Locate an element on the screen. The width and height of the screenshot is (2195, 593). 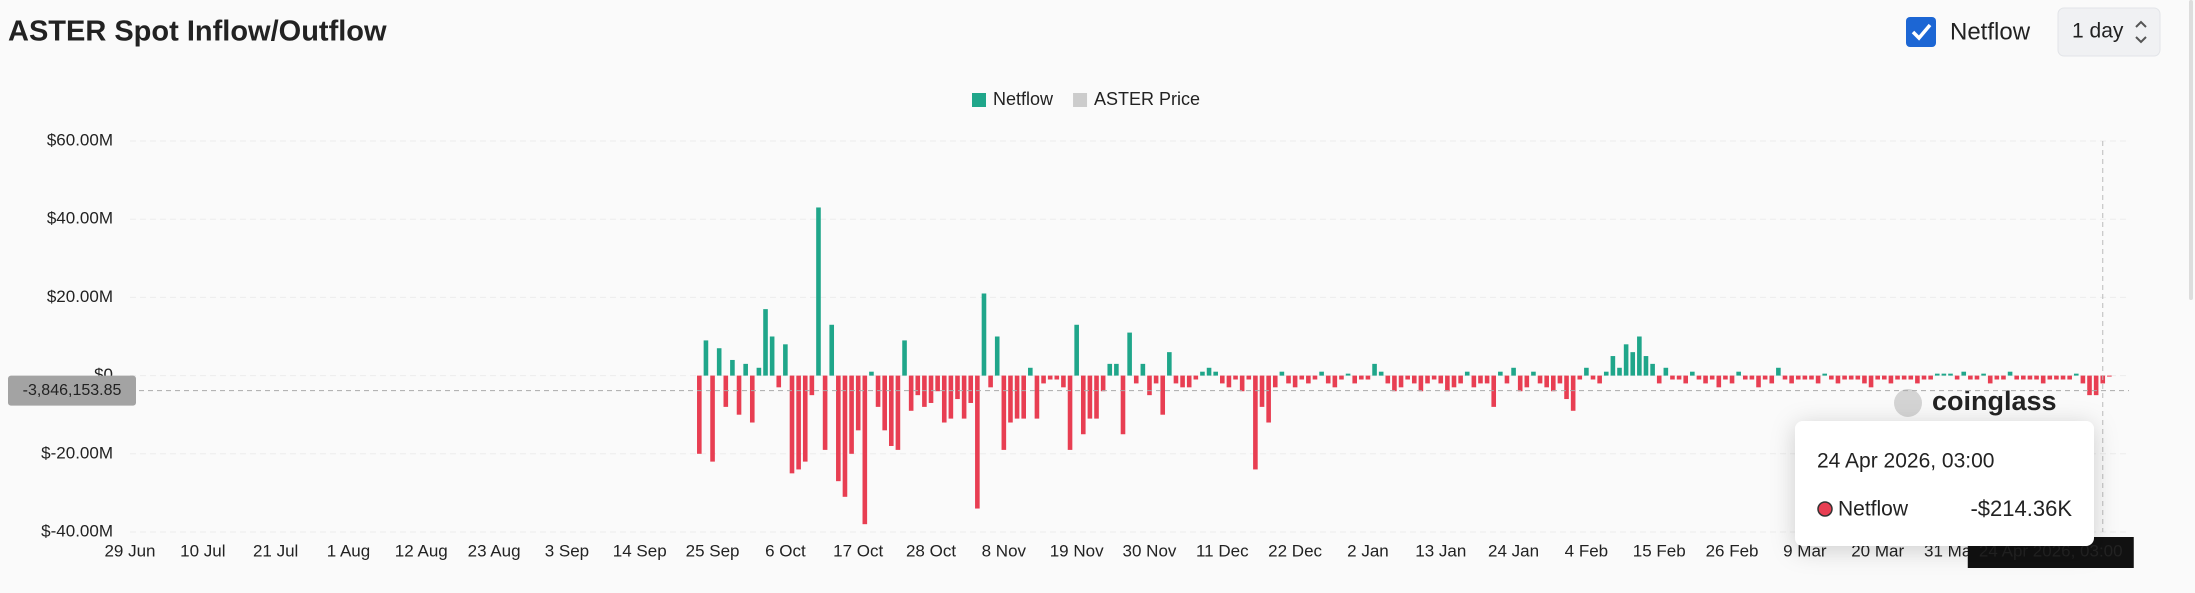
x-tick-label: 11 Dec is located at coordinates (1222, 550).